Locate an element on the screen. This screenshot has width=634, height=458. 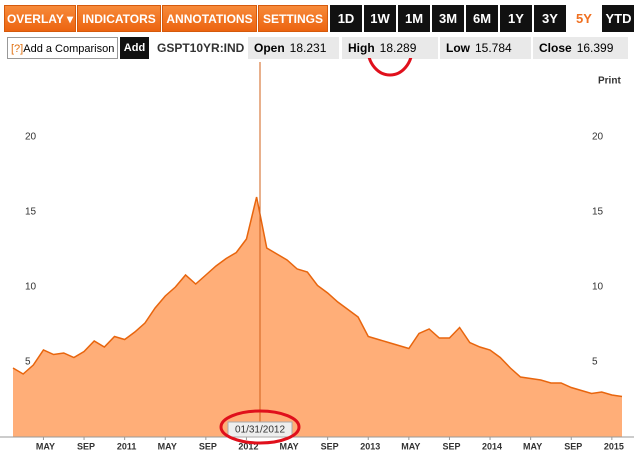
field-label: High is located at coordinates (361, 48).